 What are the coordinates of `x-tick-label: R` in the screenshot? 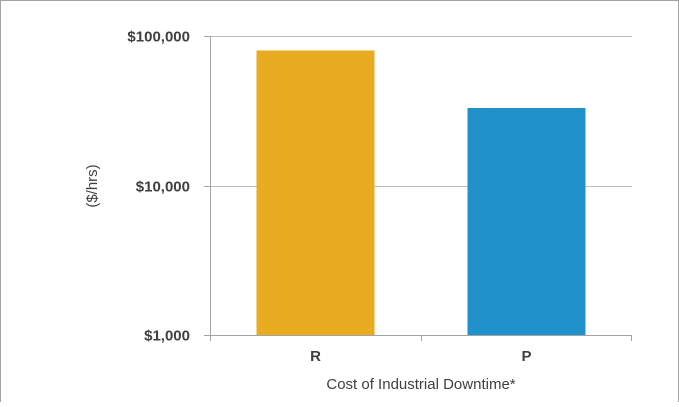 It's located at (315, 356).